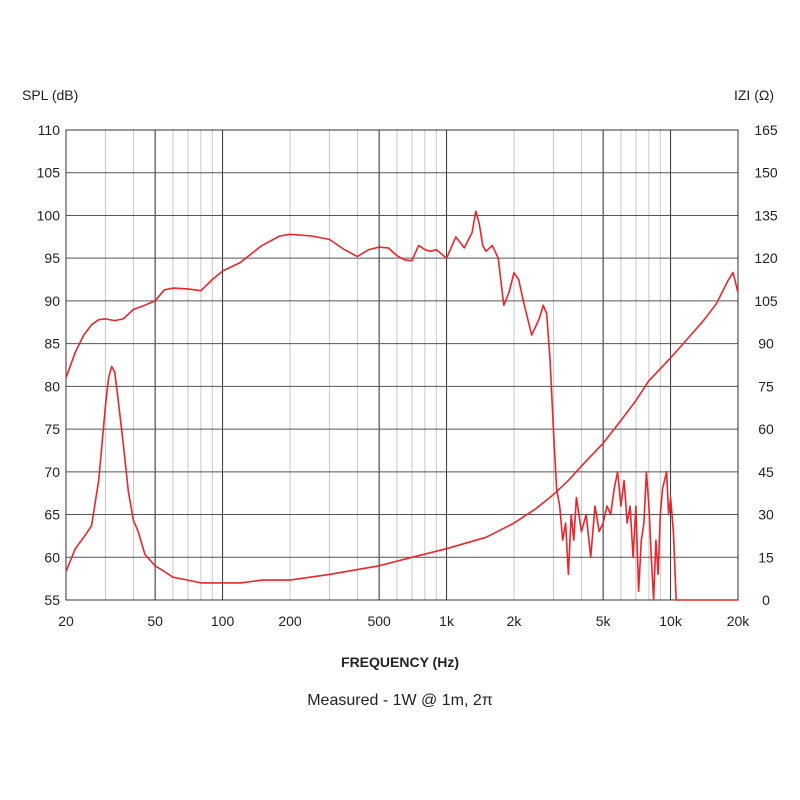 The width and height of the screenshot is (800, 800). I want to click on right-tick-label: 15, so click(766, 557).